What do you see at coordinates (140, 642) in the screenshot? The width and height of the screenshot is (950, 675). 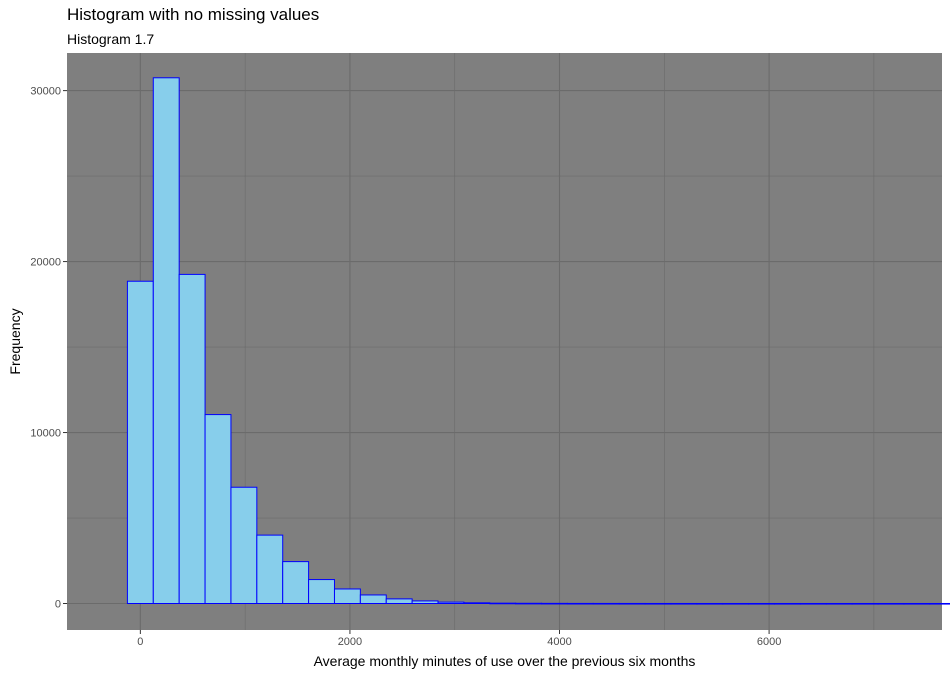 I see `x-tick-label: 0` at bounding box center [140, 642].